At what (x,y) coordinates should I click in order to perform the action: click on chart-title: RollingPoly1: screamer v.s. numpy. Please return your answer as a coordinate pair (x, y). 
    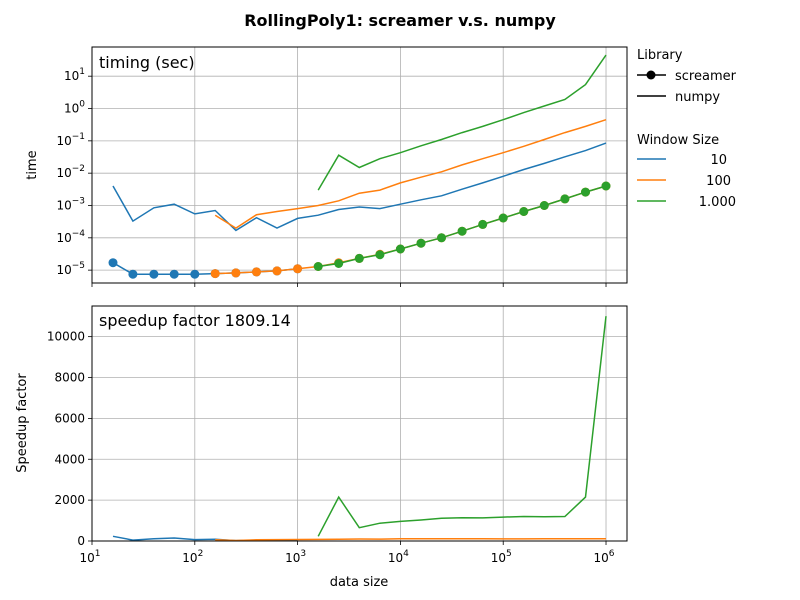
    Looking at the image, I should click on (400, 20).